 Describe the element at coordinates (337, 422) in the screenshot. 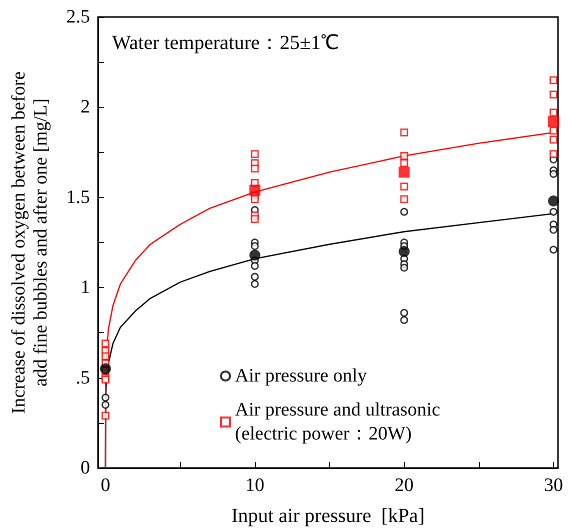

I see `legend-label: Air pressure and ultrasonic (electric power：20W)` at that location.